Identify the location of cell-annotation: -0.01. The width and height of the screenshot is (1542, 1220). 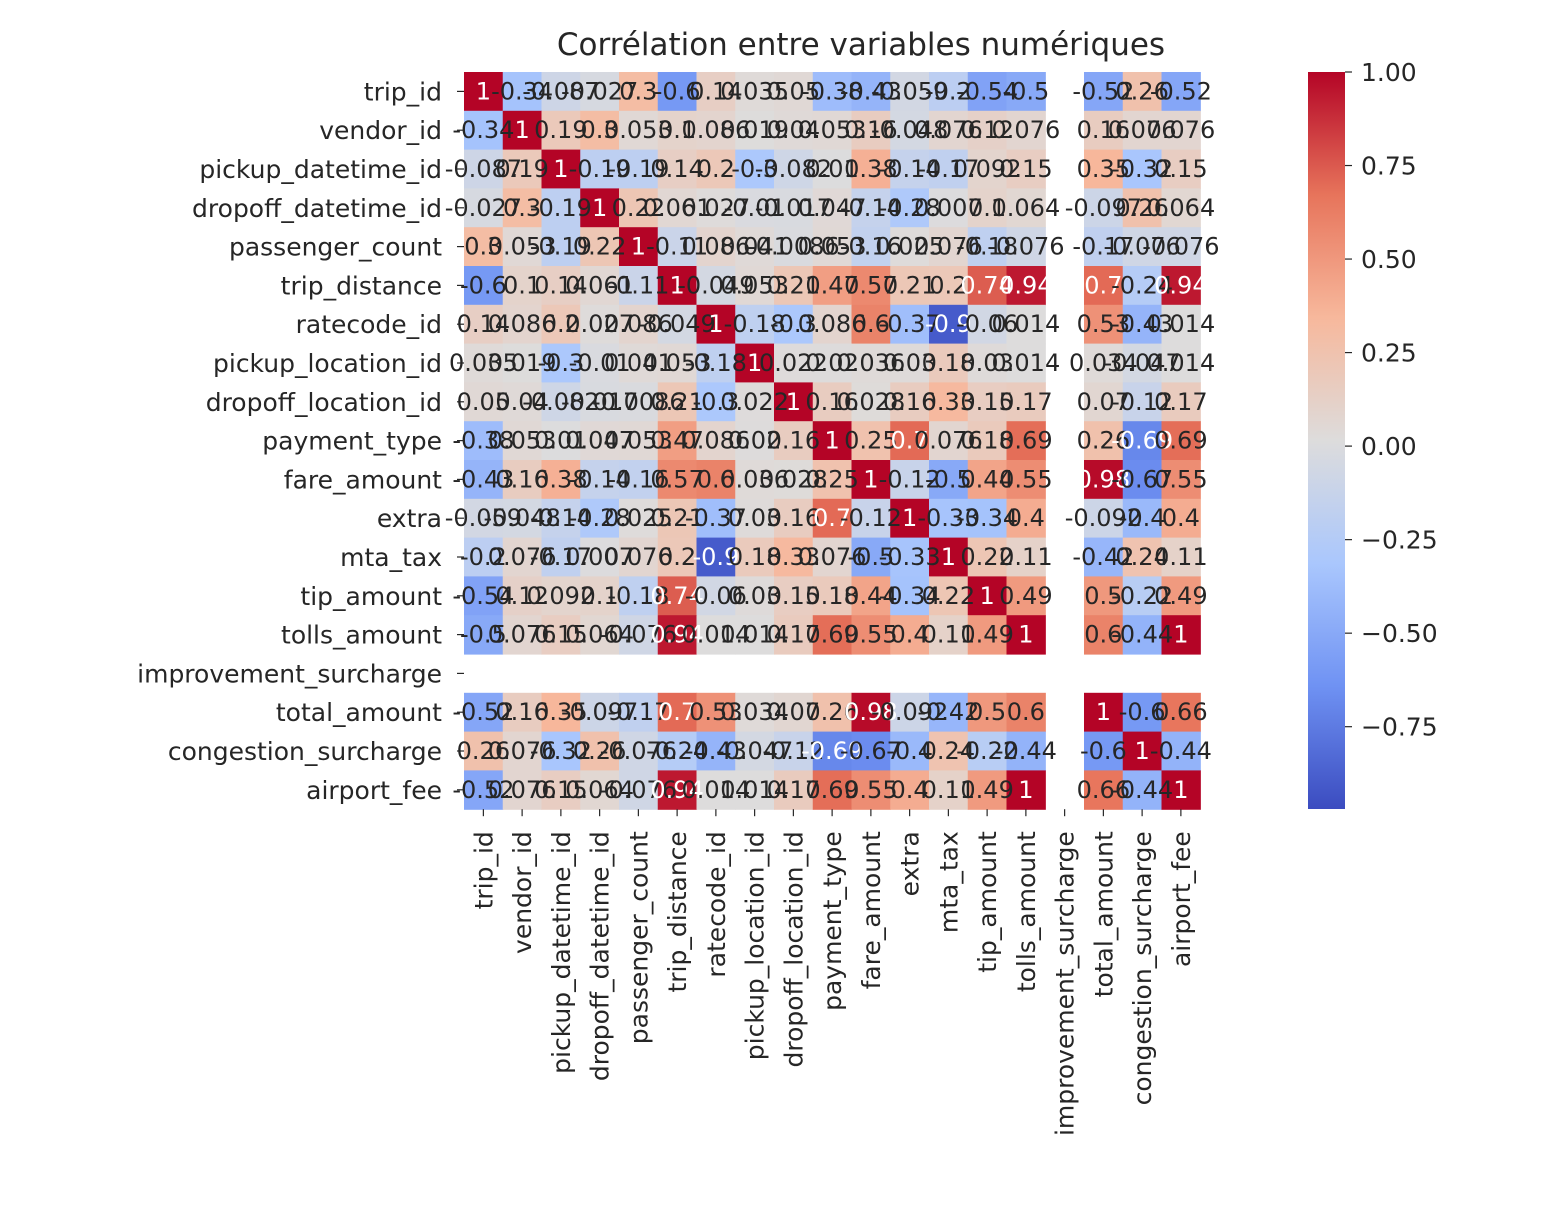
(600, 363).